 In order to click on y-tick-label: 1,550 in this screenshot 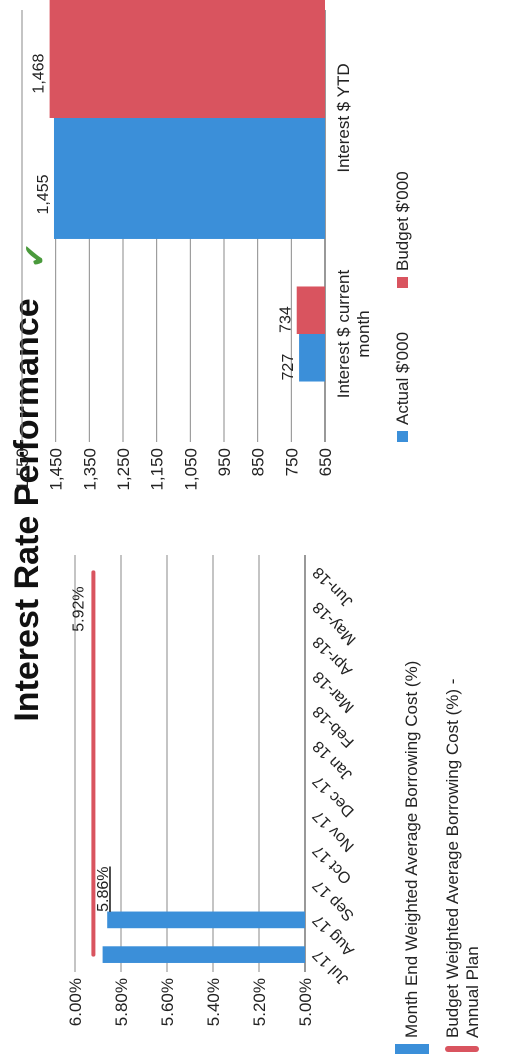, I will do `click(22, 469)`.